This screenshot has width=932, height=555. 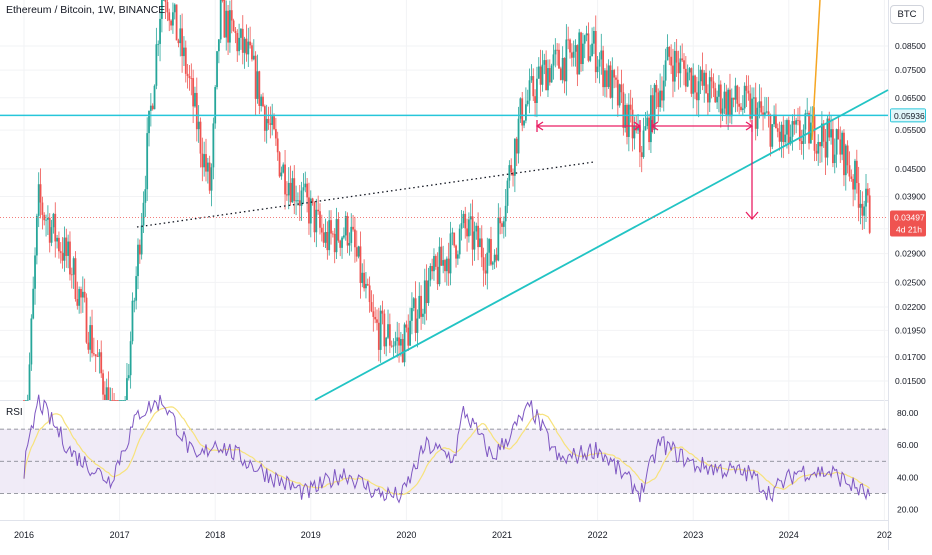 What do you see at coordinates (908, 477) in the screenshot?
I see `rsi-tick-label: 40.00` at bounding box center [908, 477].